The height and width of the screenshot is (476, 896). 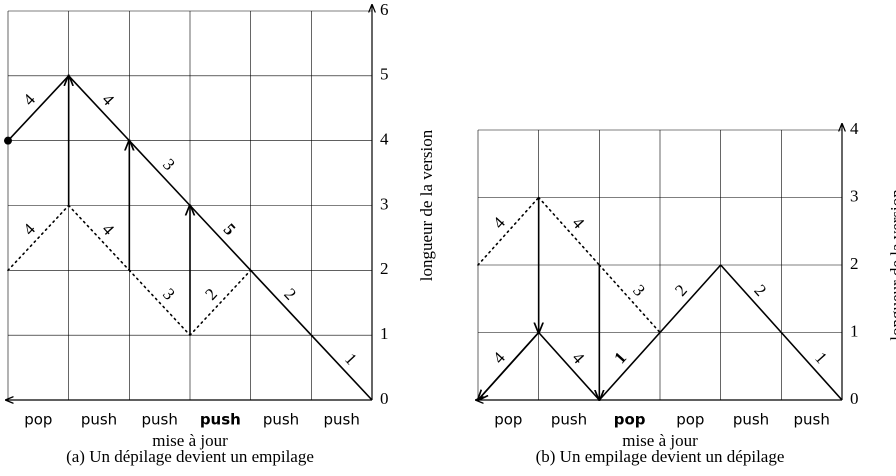 I want to click on edge-label: 5, so click(x=230, y=229).